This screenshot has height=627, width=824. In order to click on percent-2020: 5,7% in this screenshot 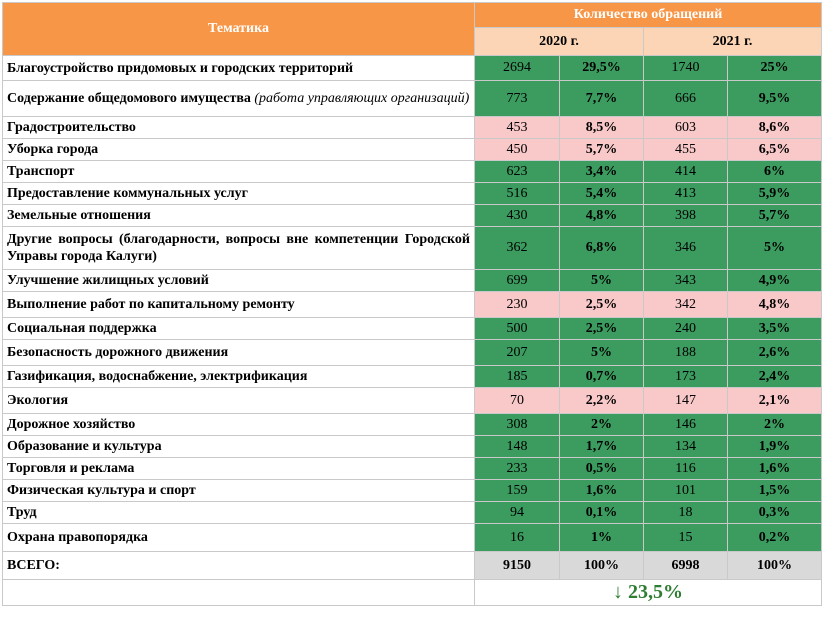, I will do `click(601, 149)`.